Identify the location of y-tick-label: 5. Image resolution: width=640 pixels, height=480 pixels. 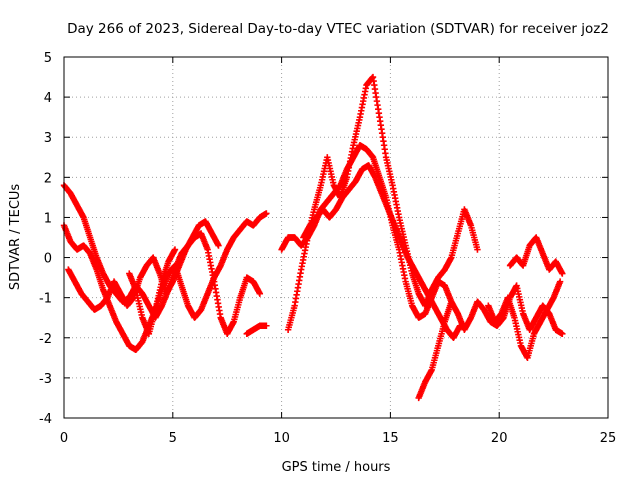
(48, 58).